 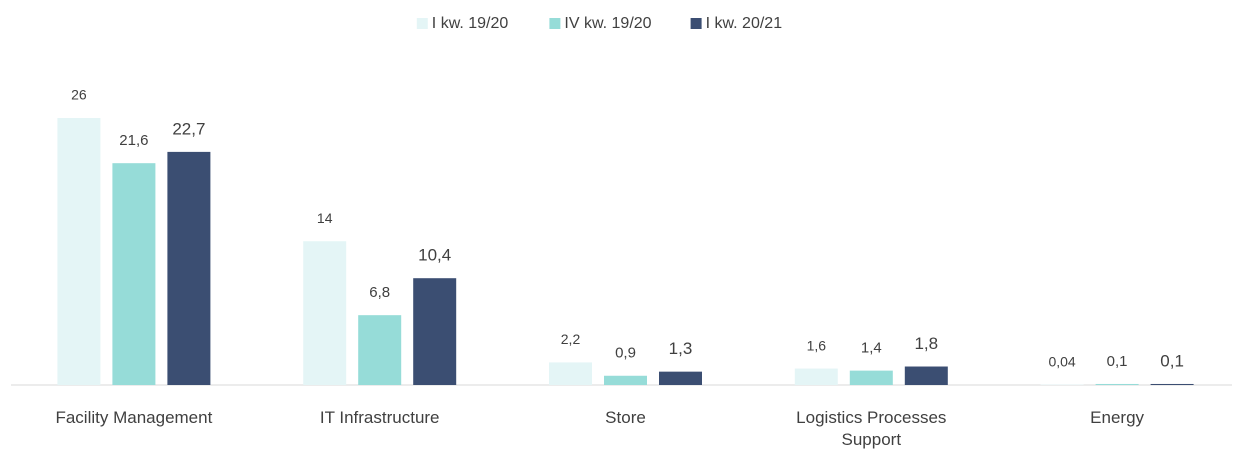 I want to click on value-label: 1,8, so click(x=926, y=343).